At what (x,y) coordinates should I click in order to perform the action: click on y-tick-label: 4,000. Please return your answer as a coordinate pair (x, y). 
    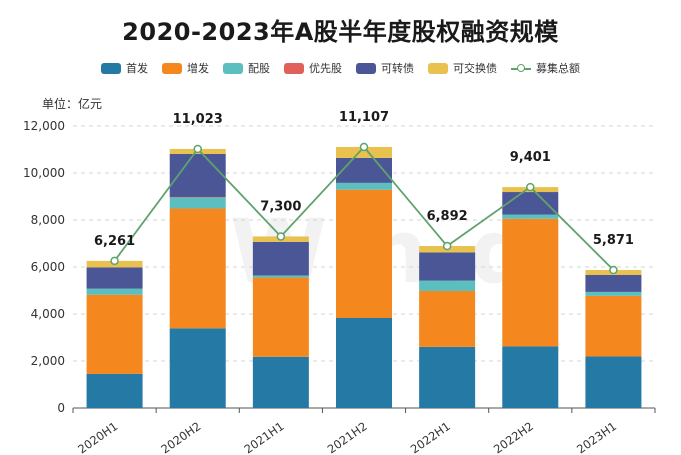
    Looking at the image, I should click on (48, 314).